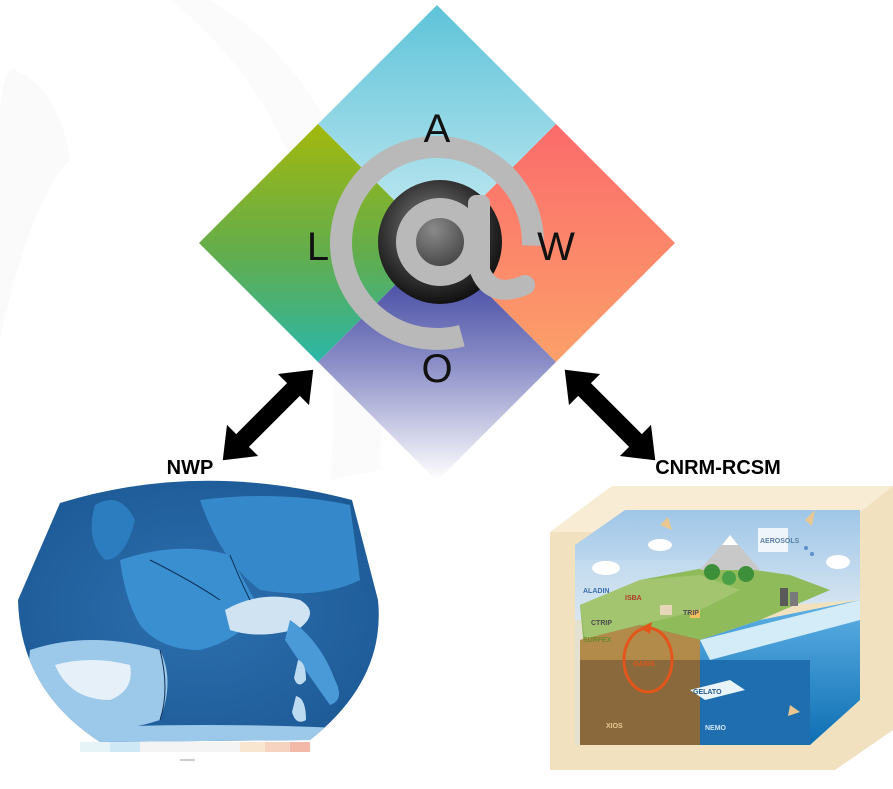 This screenshot has width=893, height=789. Describe the element at coordinates (644, 664) in the screenshot. I see `oasis-label: OASIS` at that location.